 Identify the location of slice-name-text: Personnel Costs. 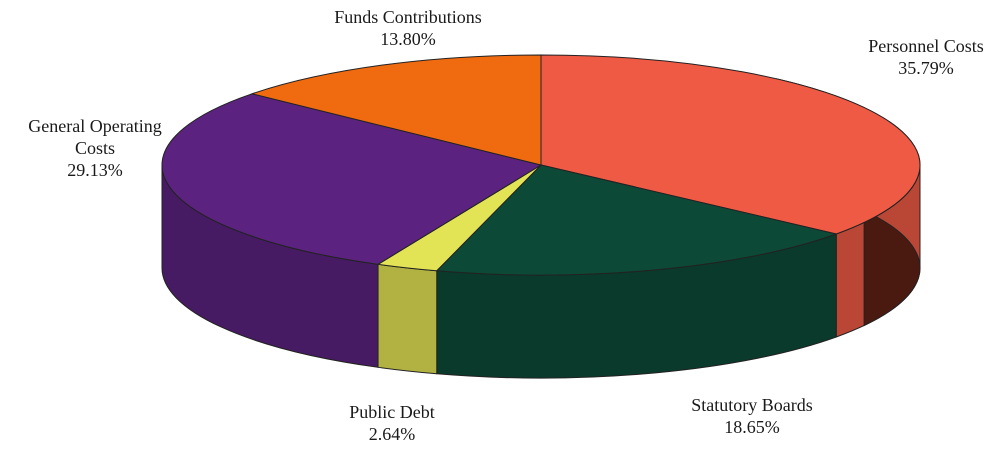
(926, 46).